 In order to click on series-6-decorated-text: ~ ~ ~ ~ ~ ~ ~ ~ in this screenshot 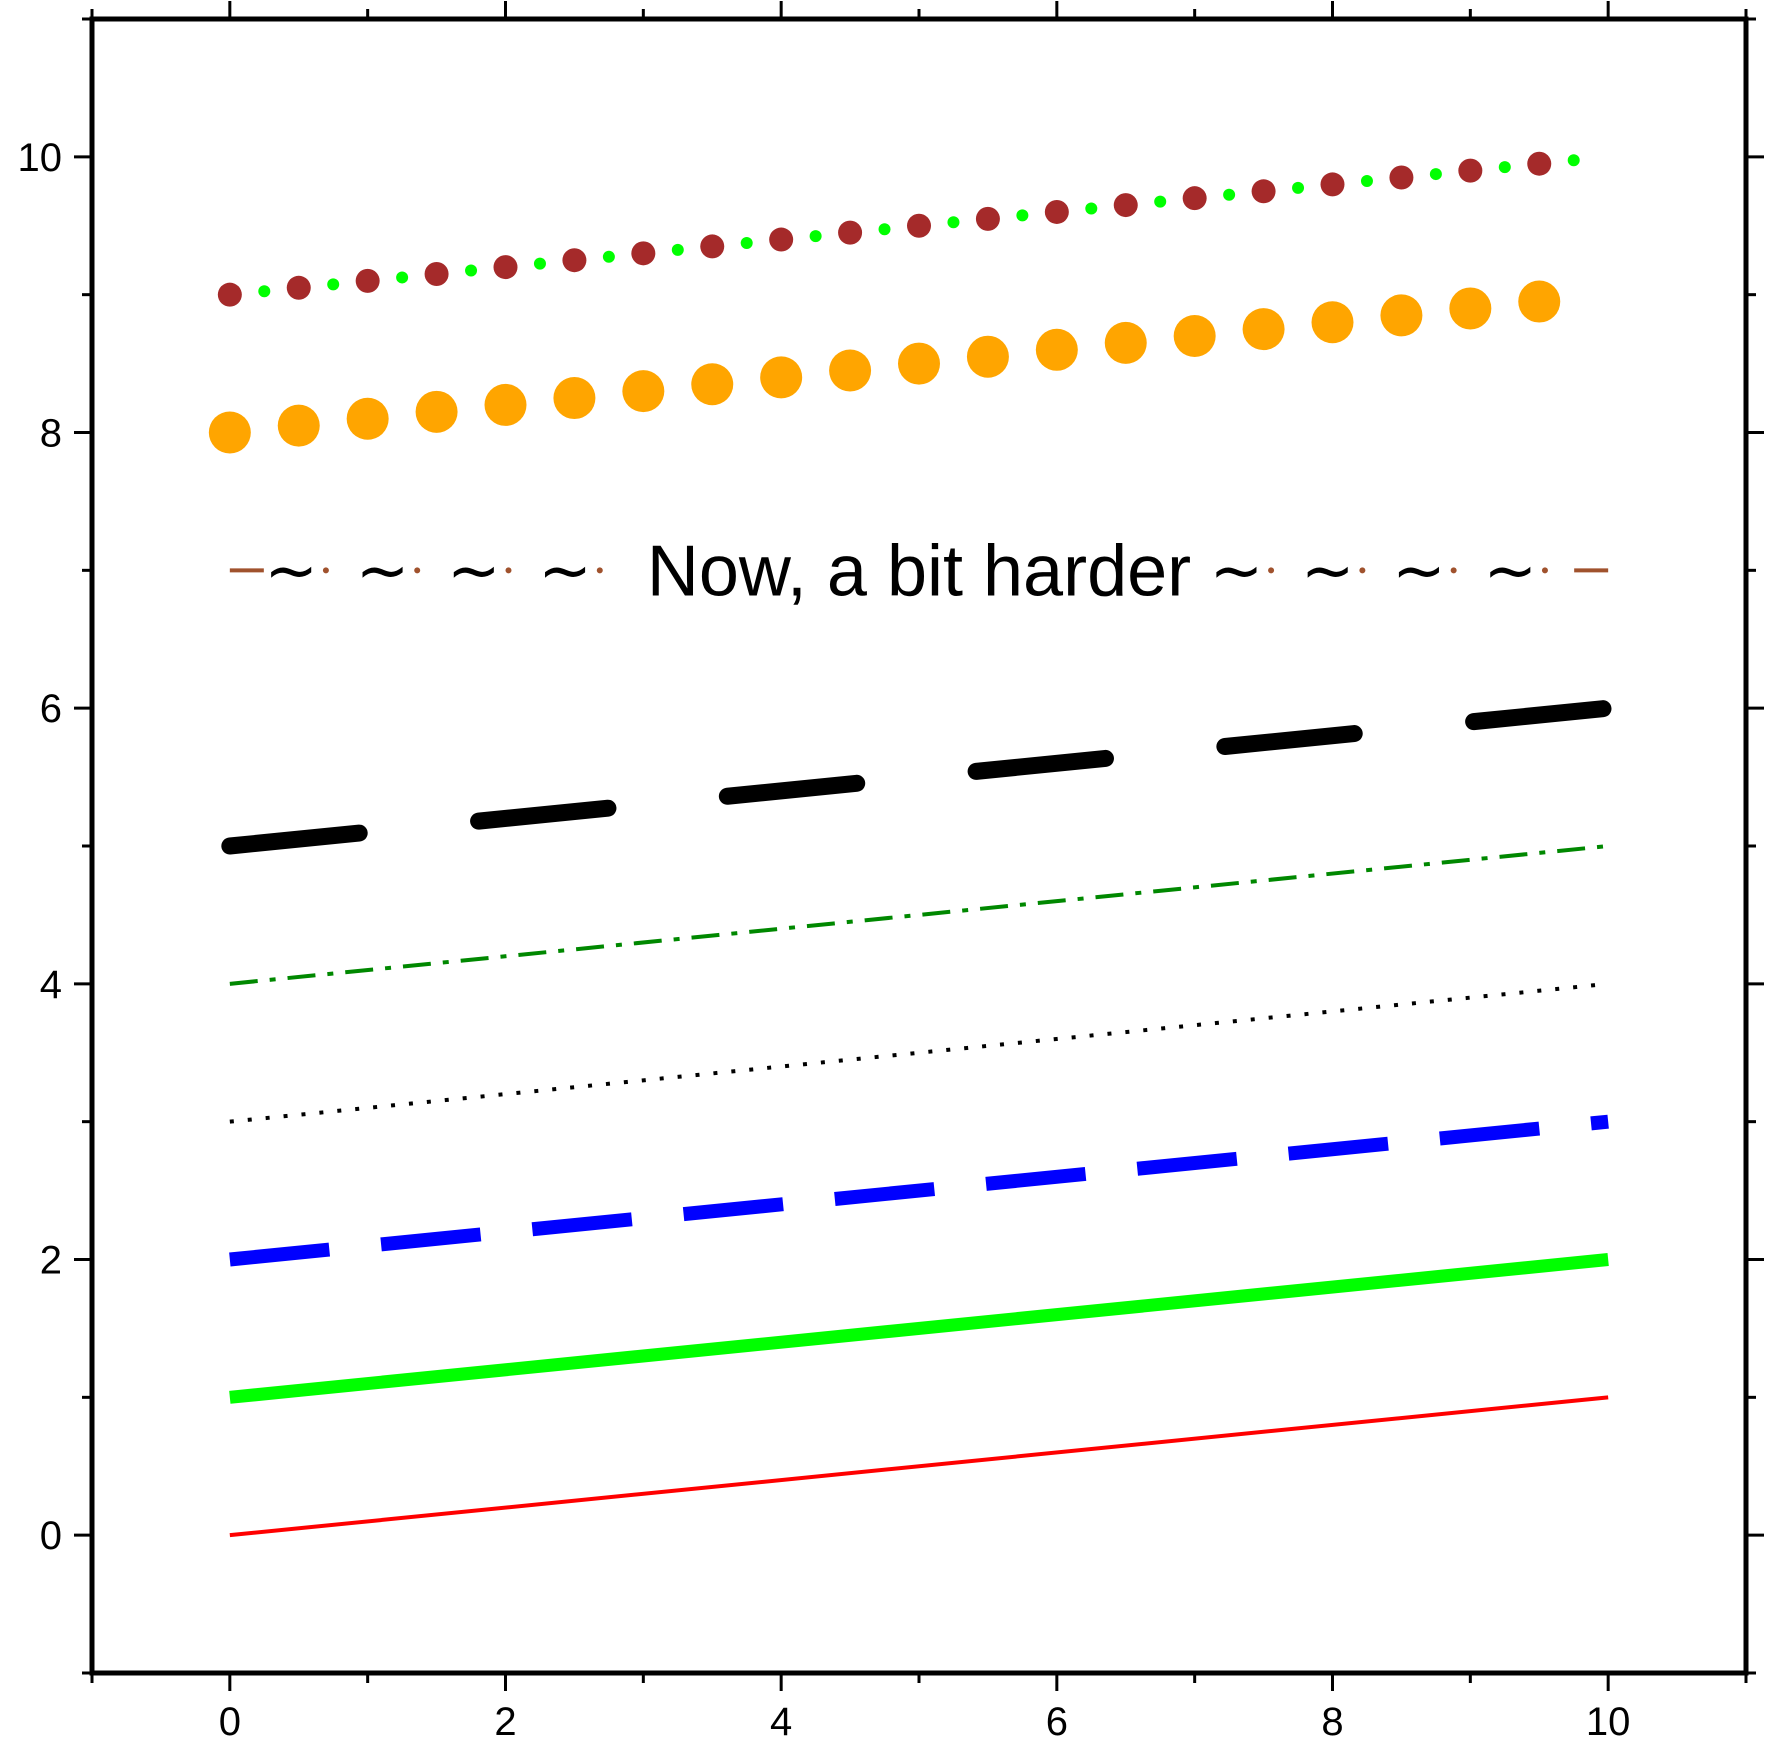, I will do `click(919, 571)`.